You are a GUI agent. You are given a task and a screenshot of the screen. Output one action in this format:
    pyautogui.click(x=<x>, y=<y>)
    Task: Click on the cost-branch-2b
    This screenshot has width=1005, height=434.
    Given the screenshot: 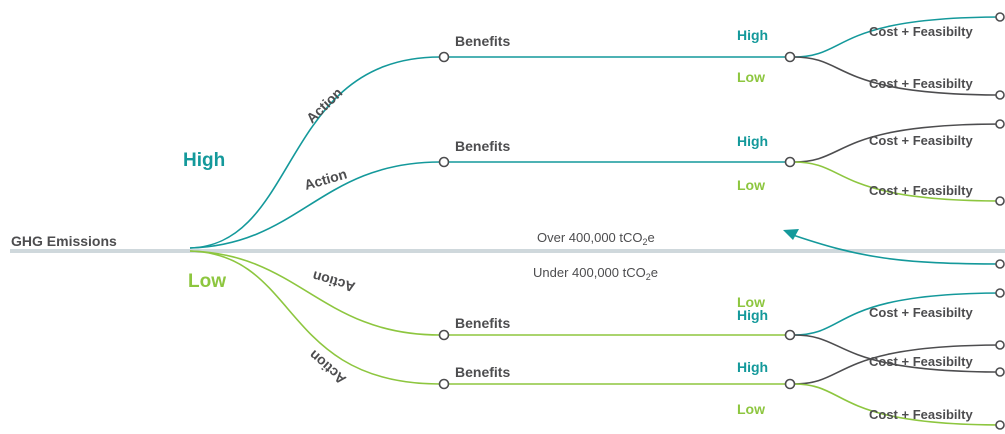 What is the action you would take?
    pyautogui.click(x=898, y=181)
    